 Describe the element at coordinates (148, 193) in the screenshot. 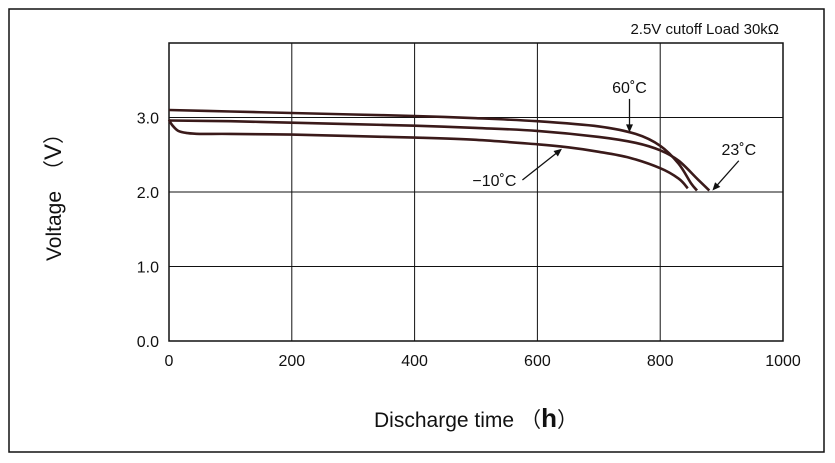

I see `y-tick-label-2: 2.0` at that location.